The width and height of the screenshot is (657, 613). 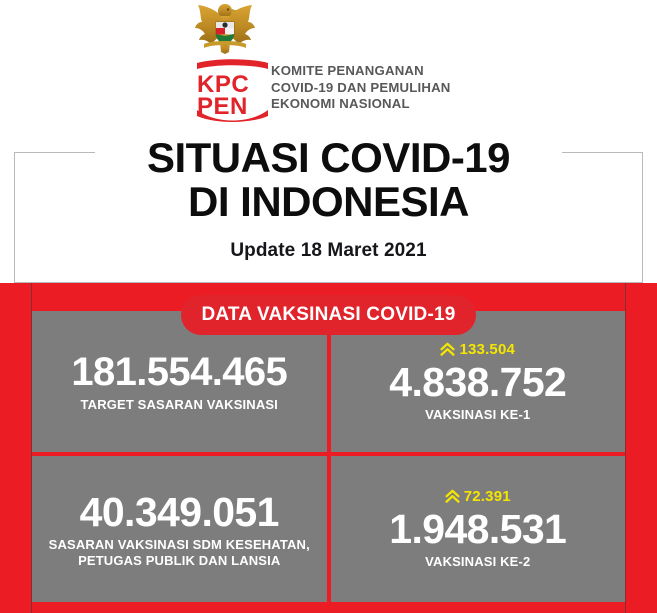 What do you see at coordinates (225, 28) in the screenshot?
I see `garuda-pancasila-emblem-icon` at bounding box center [225, 28].